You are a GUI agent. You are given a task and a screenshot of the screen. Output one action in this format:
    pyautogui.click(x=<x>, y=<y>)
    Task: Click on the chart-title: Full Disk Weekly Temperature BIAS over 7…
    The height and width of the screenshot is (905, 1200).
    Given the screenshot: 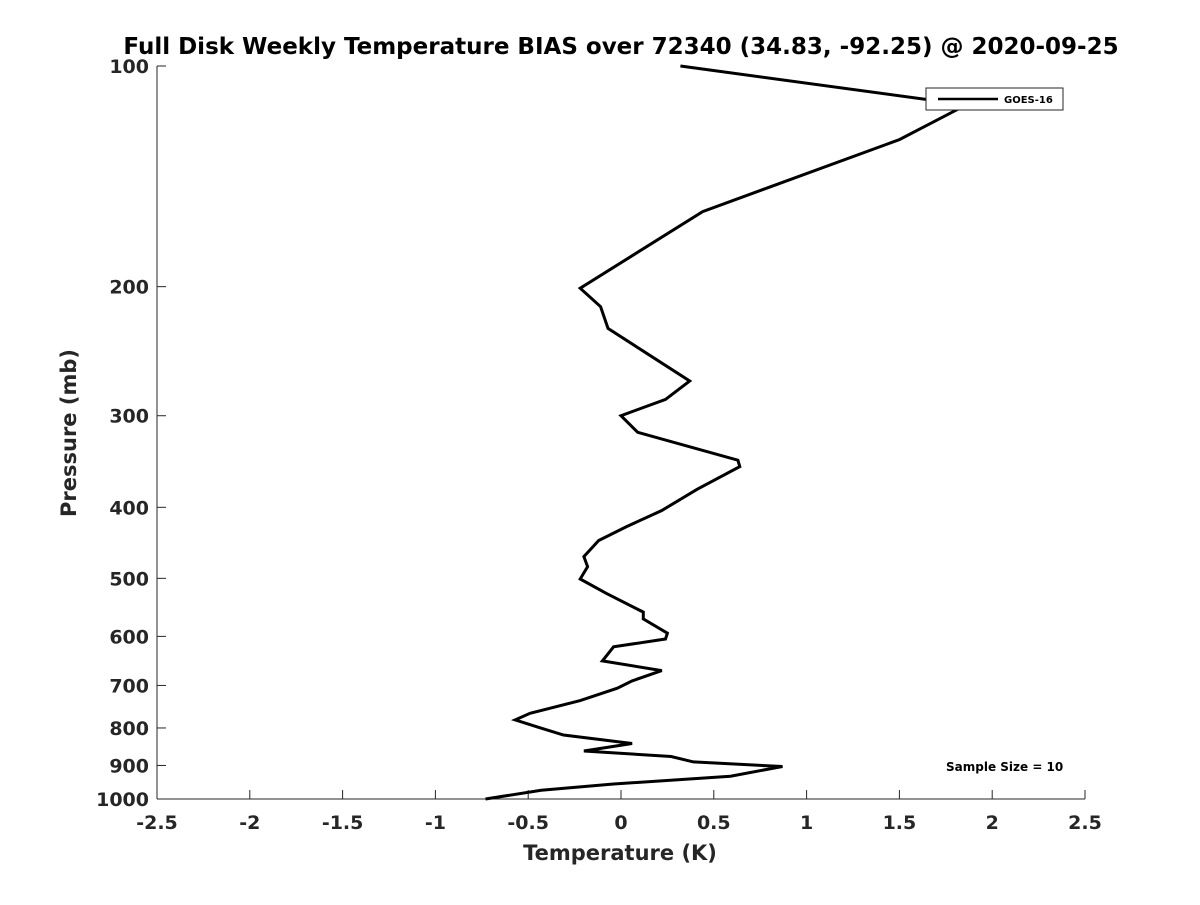 What is the action you would take?
    pyautogui.click(x=620, y=47)
    